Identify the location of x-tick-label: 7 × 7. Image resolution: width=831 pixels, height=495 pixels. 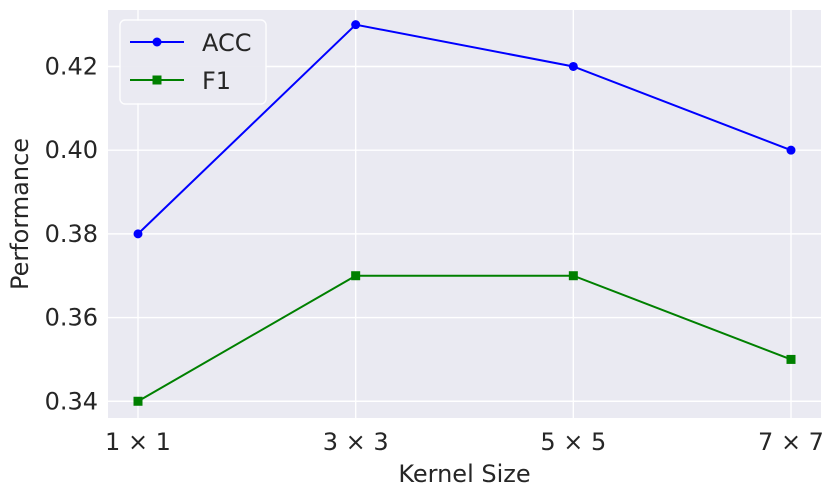
(791, 442).